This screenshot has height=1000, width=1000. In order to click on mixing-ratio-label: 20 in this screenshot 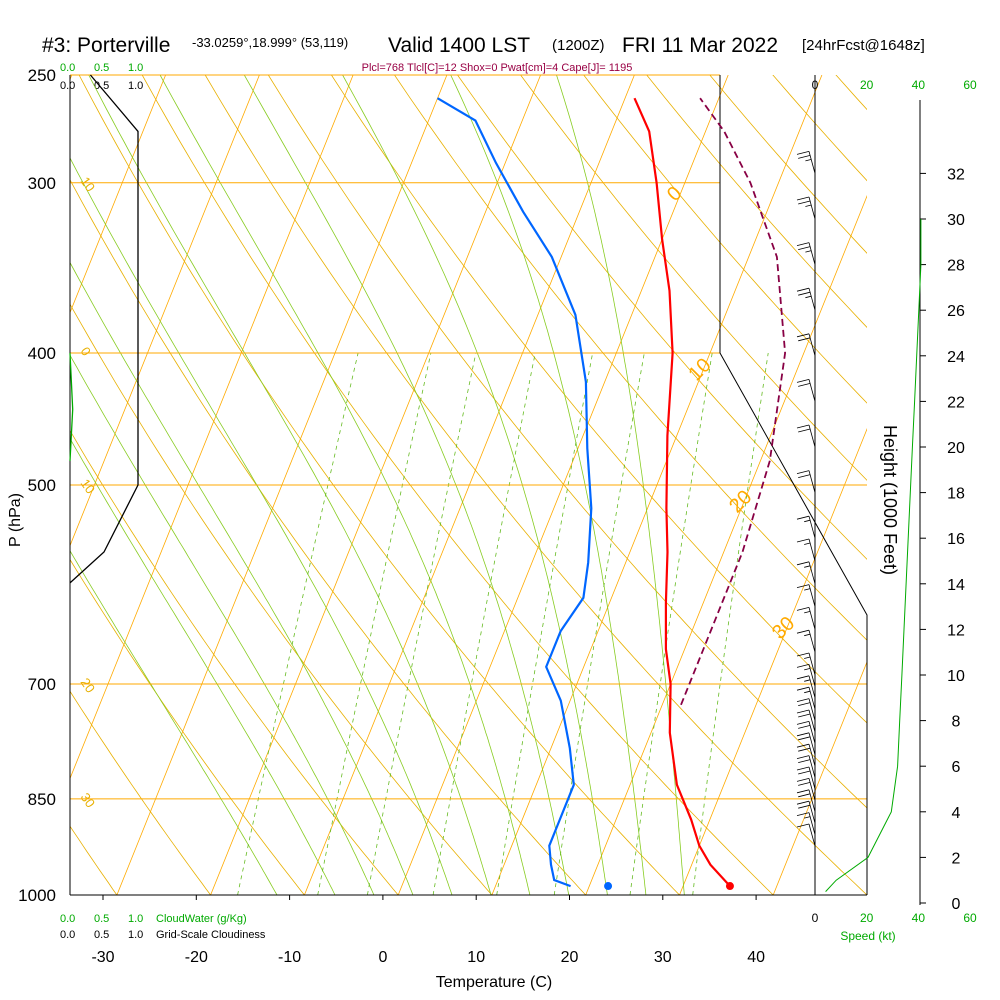, I will do `click(635, 909)`.